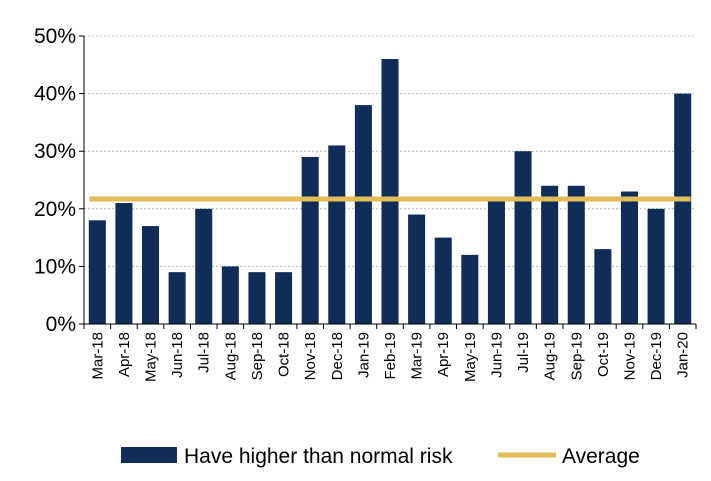 The width and height of the screenshot is (711, 481). What do you see at coordinates (55, 151) in the screenshot?
I see `y-tick-label: 30%` at bounding box center [55, 151].